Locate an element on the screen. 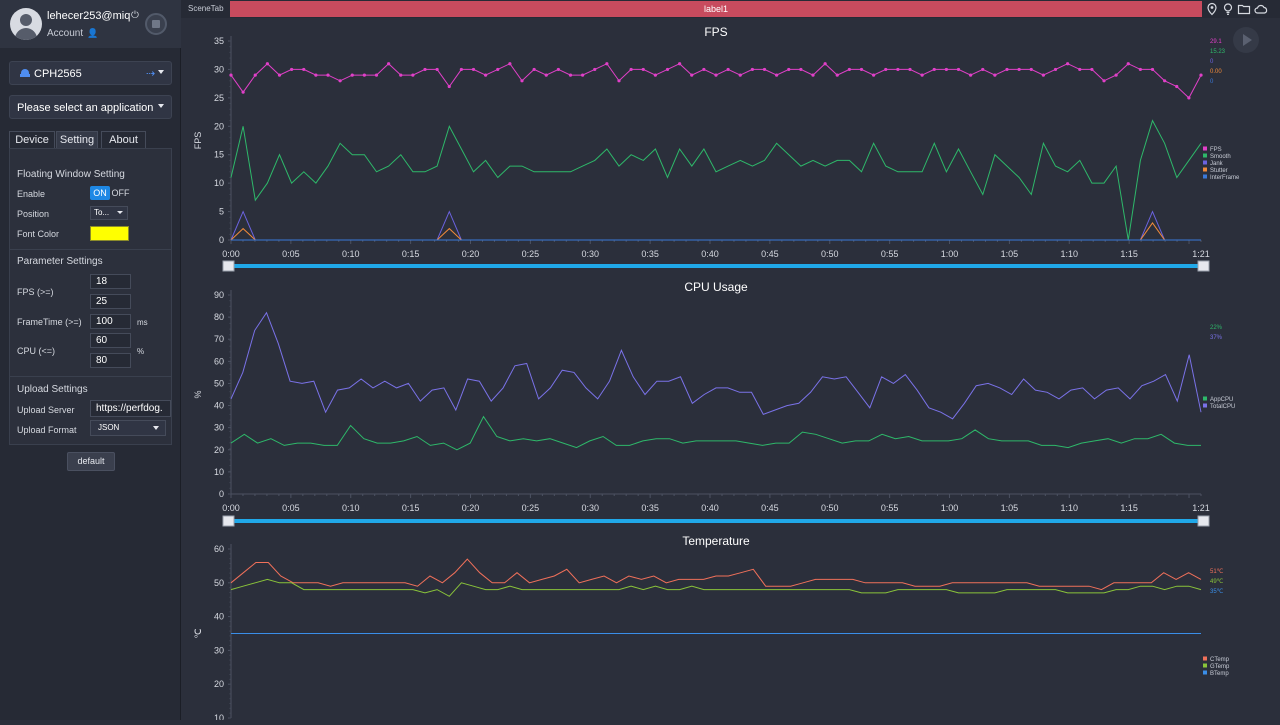 The image size is (1280, 725). upload-server-input: https://perfdog. is located at coordinates (130, 408).